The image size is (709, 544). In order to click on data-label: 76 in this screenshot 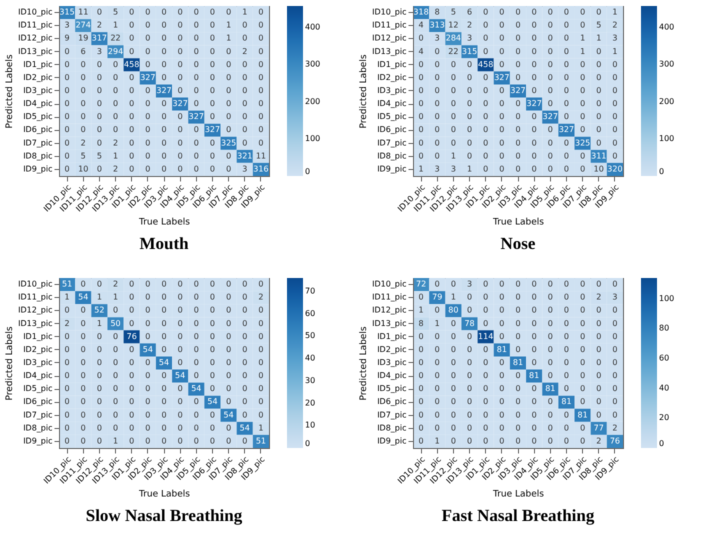, I will do `click(131, 336)`.